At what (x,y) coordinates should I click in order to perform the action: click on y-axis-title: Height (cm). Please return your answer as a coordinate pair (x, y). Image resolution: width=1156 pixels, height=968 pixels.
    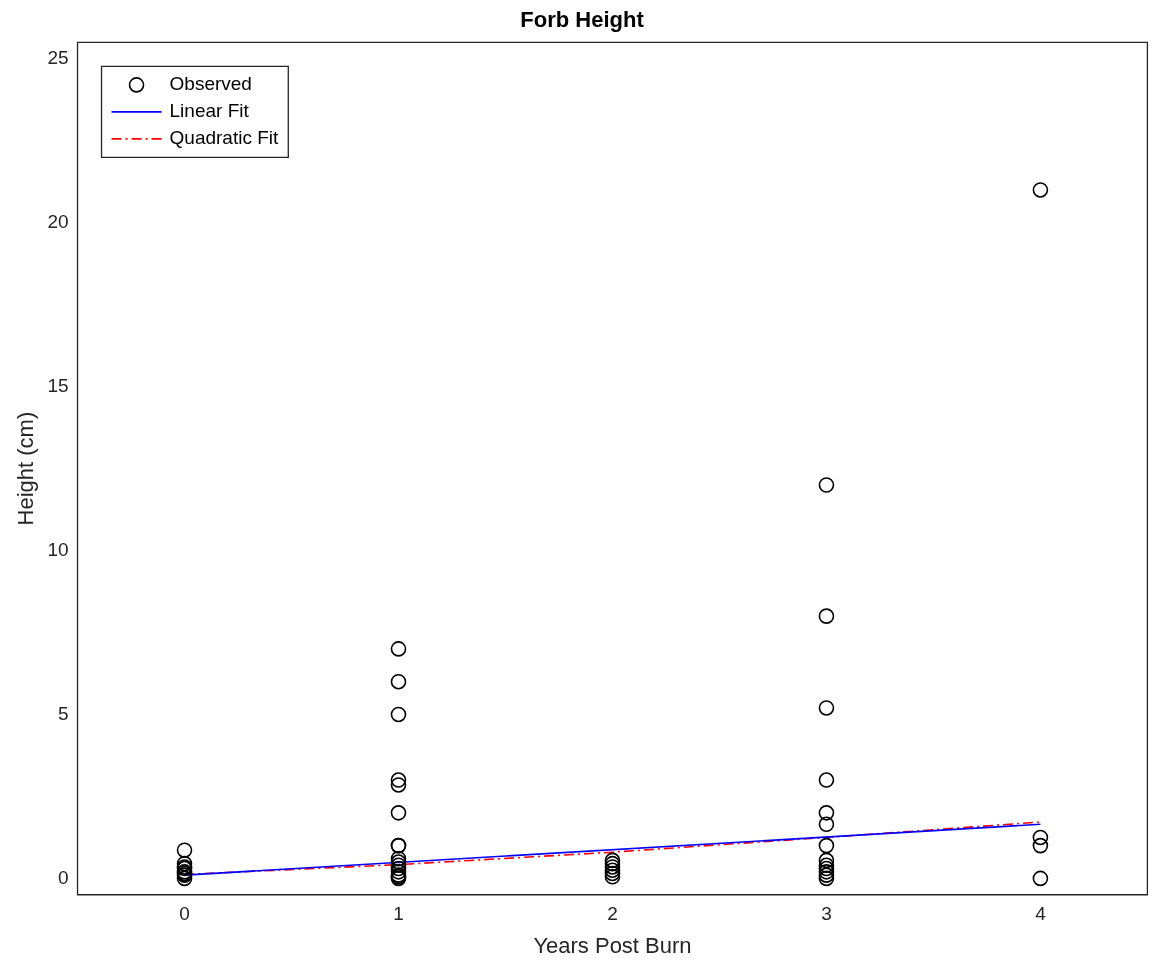
    Looking at the image, I should click on (26, 468).